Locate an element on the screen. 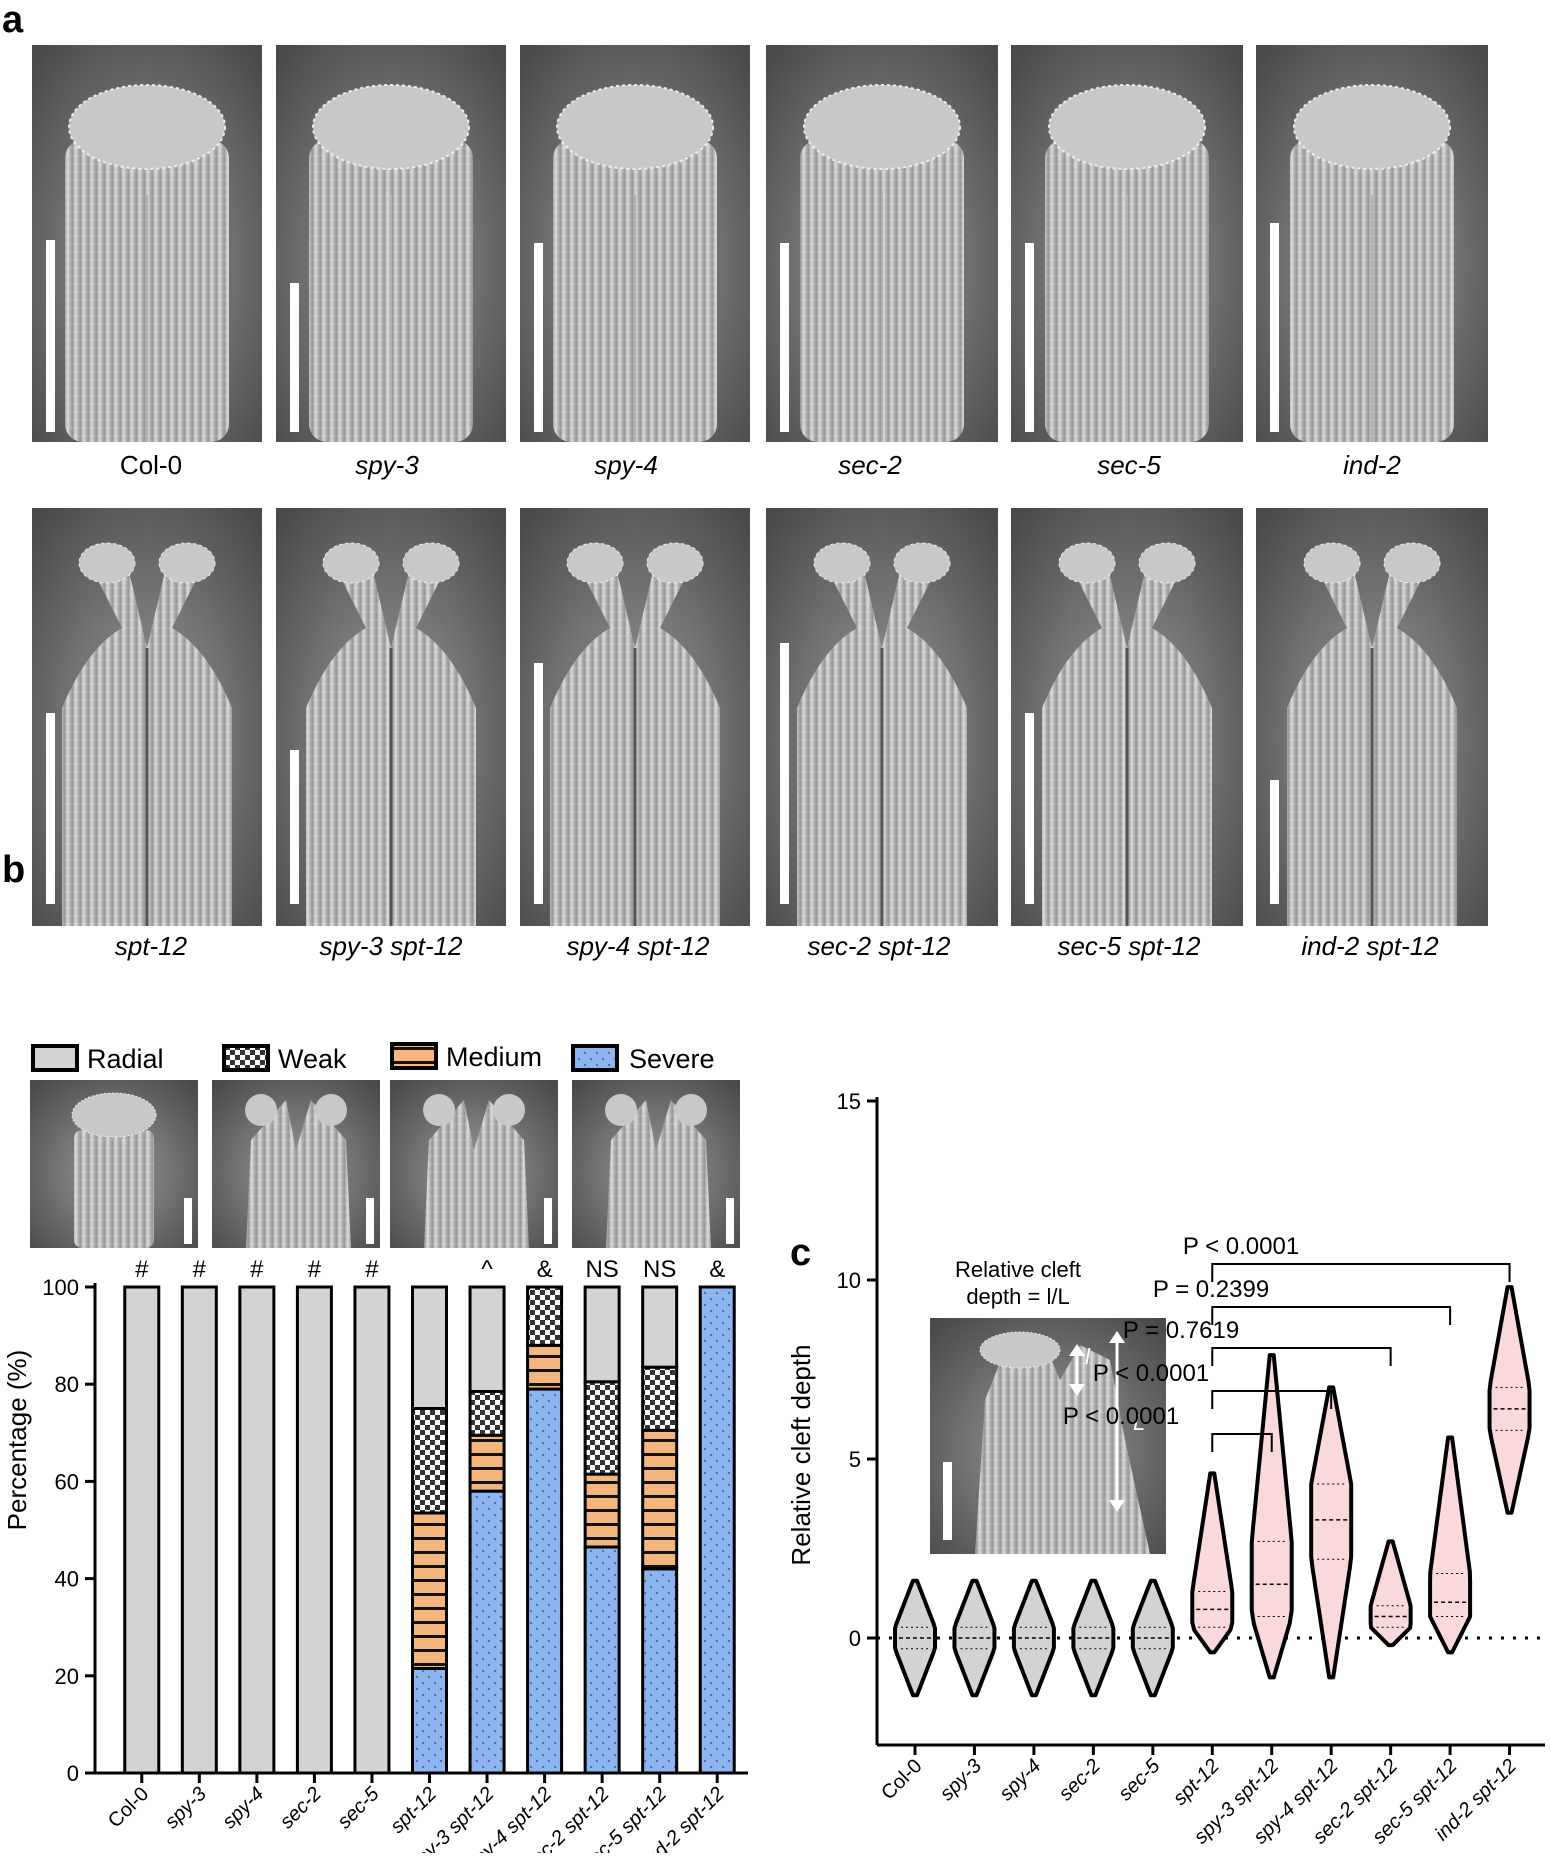 The height and width of the screenshot is (1858, 1551). legend-swatch-severe is located at coordinates (595, 1058).